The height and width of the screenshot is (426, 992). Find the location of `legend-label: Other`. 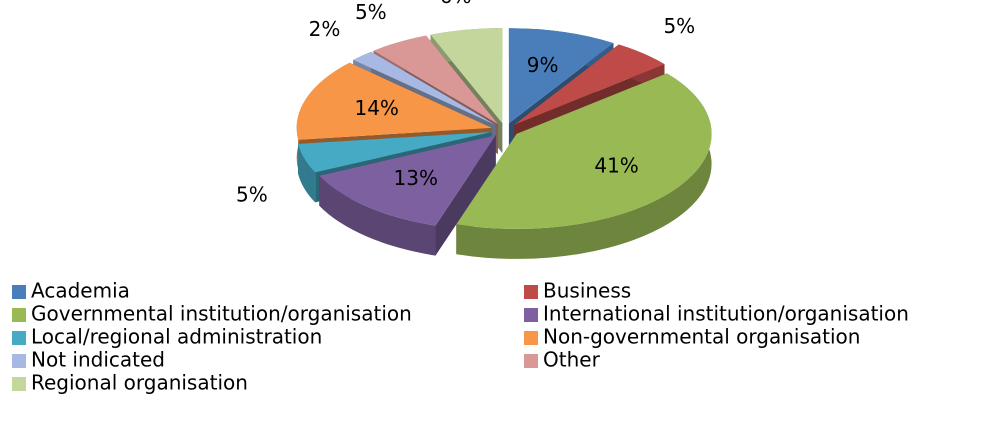

legend-label: Other is located at coordinates (572, 360).